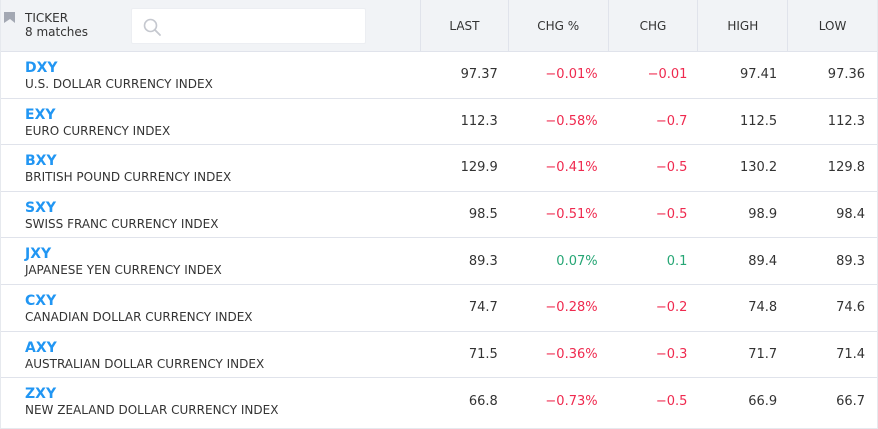 This screenshot has width=878, height=429. I want to click on ticker-cell: ZXY NEW ZEALAND DOLLAR CURRENCY INDEX, so click(210, 401).